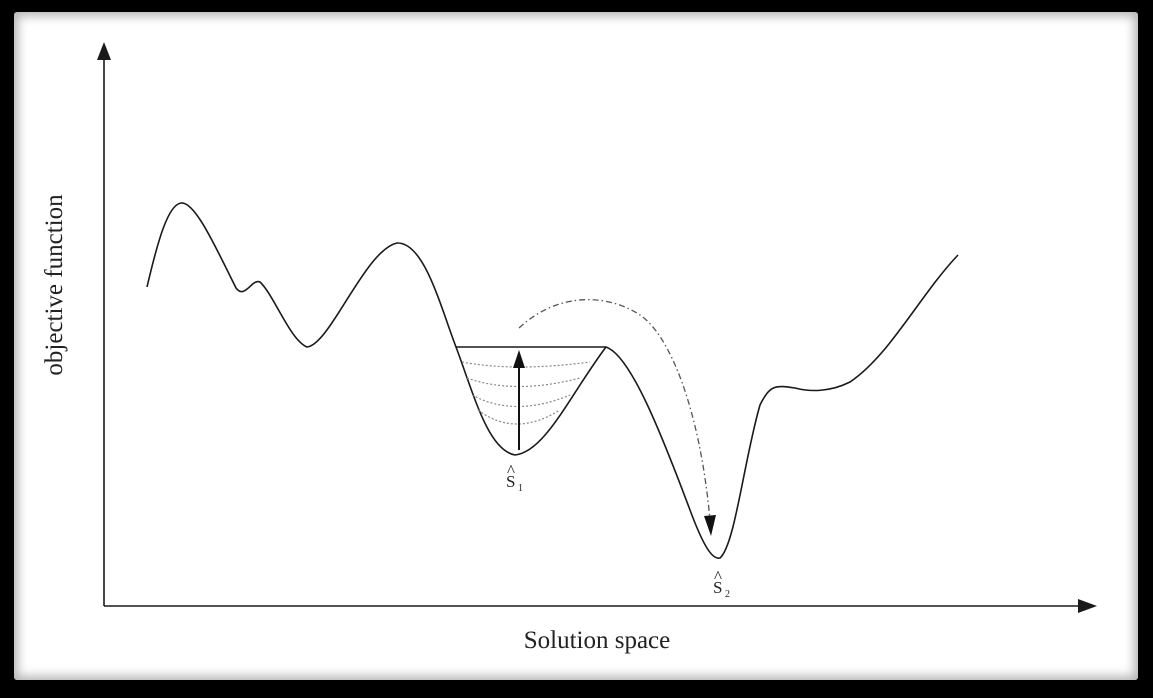 The image size is (1153, 698). I want to click on s2-label: S, so click(717, 587).